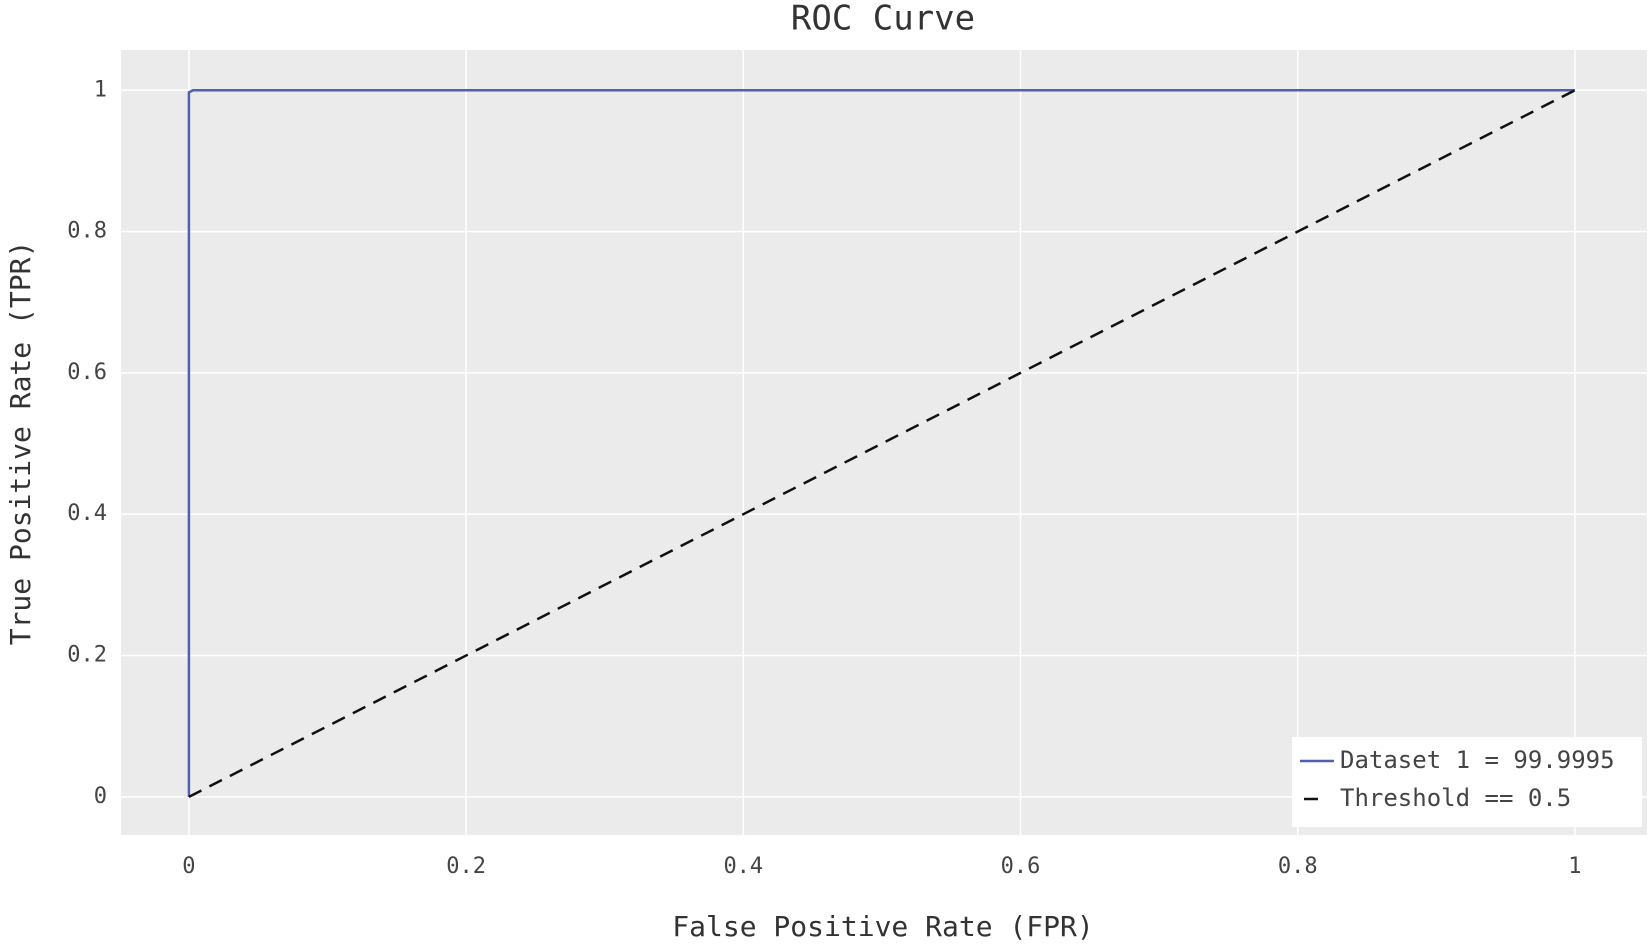 This screenshot has width=1650, height=947. Describe the element at coordinates (1574, 866) in the screenshot. I see `x-tick-label: 1` at that location.